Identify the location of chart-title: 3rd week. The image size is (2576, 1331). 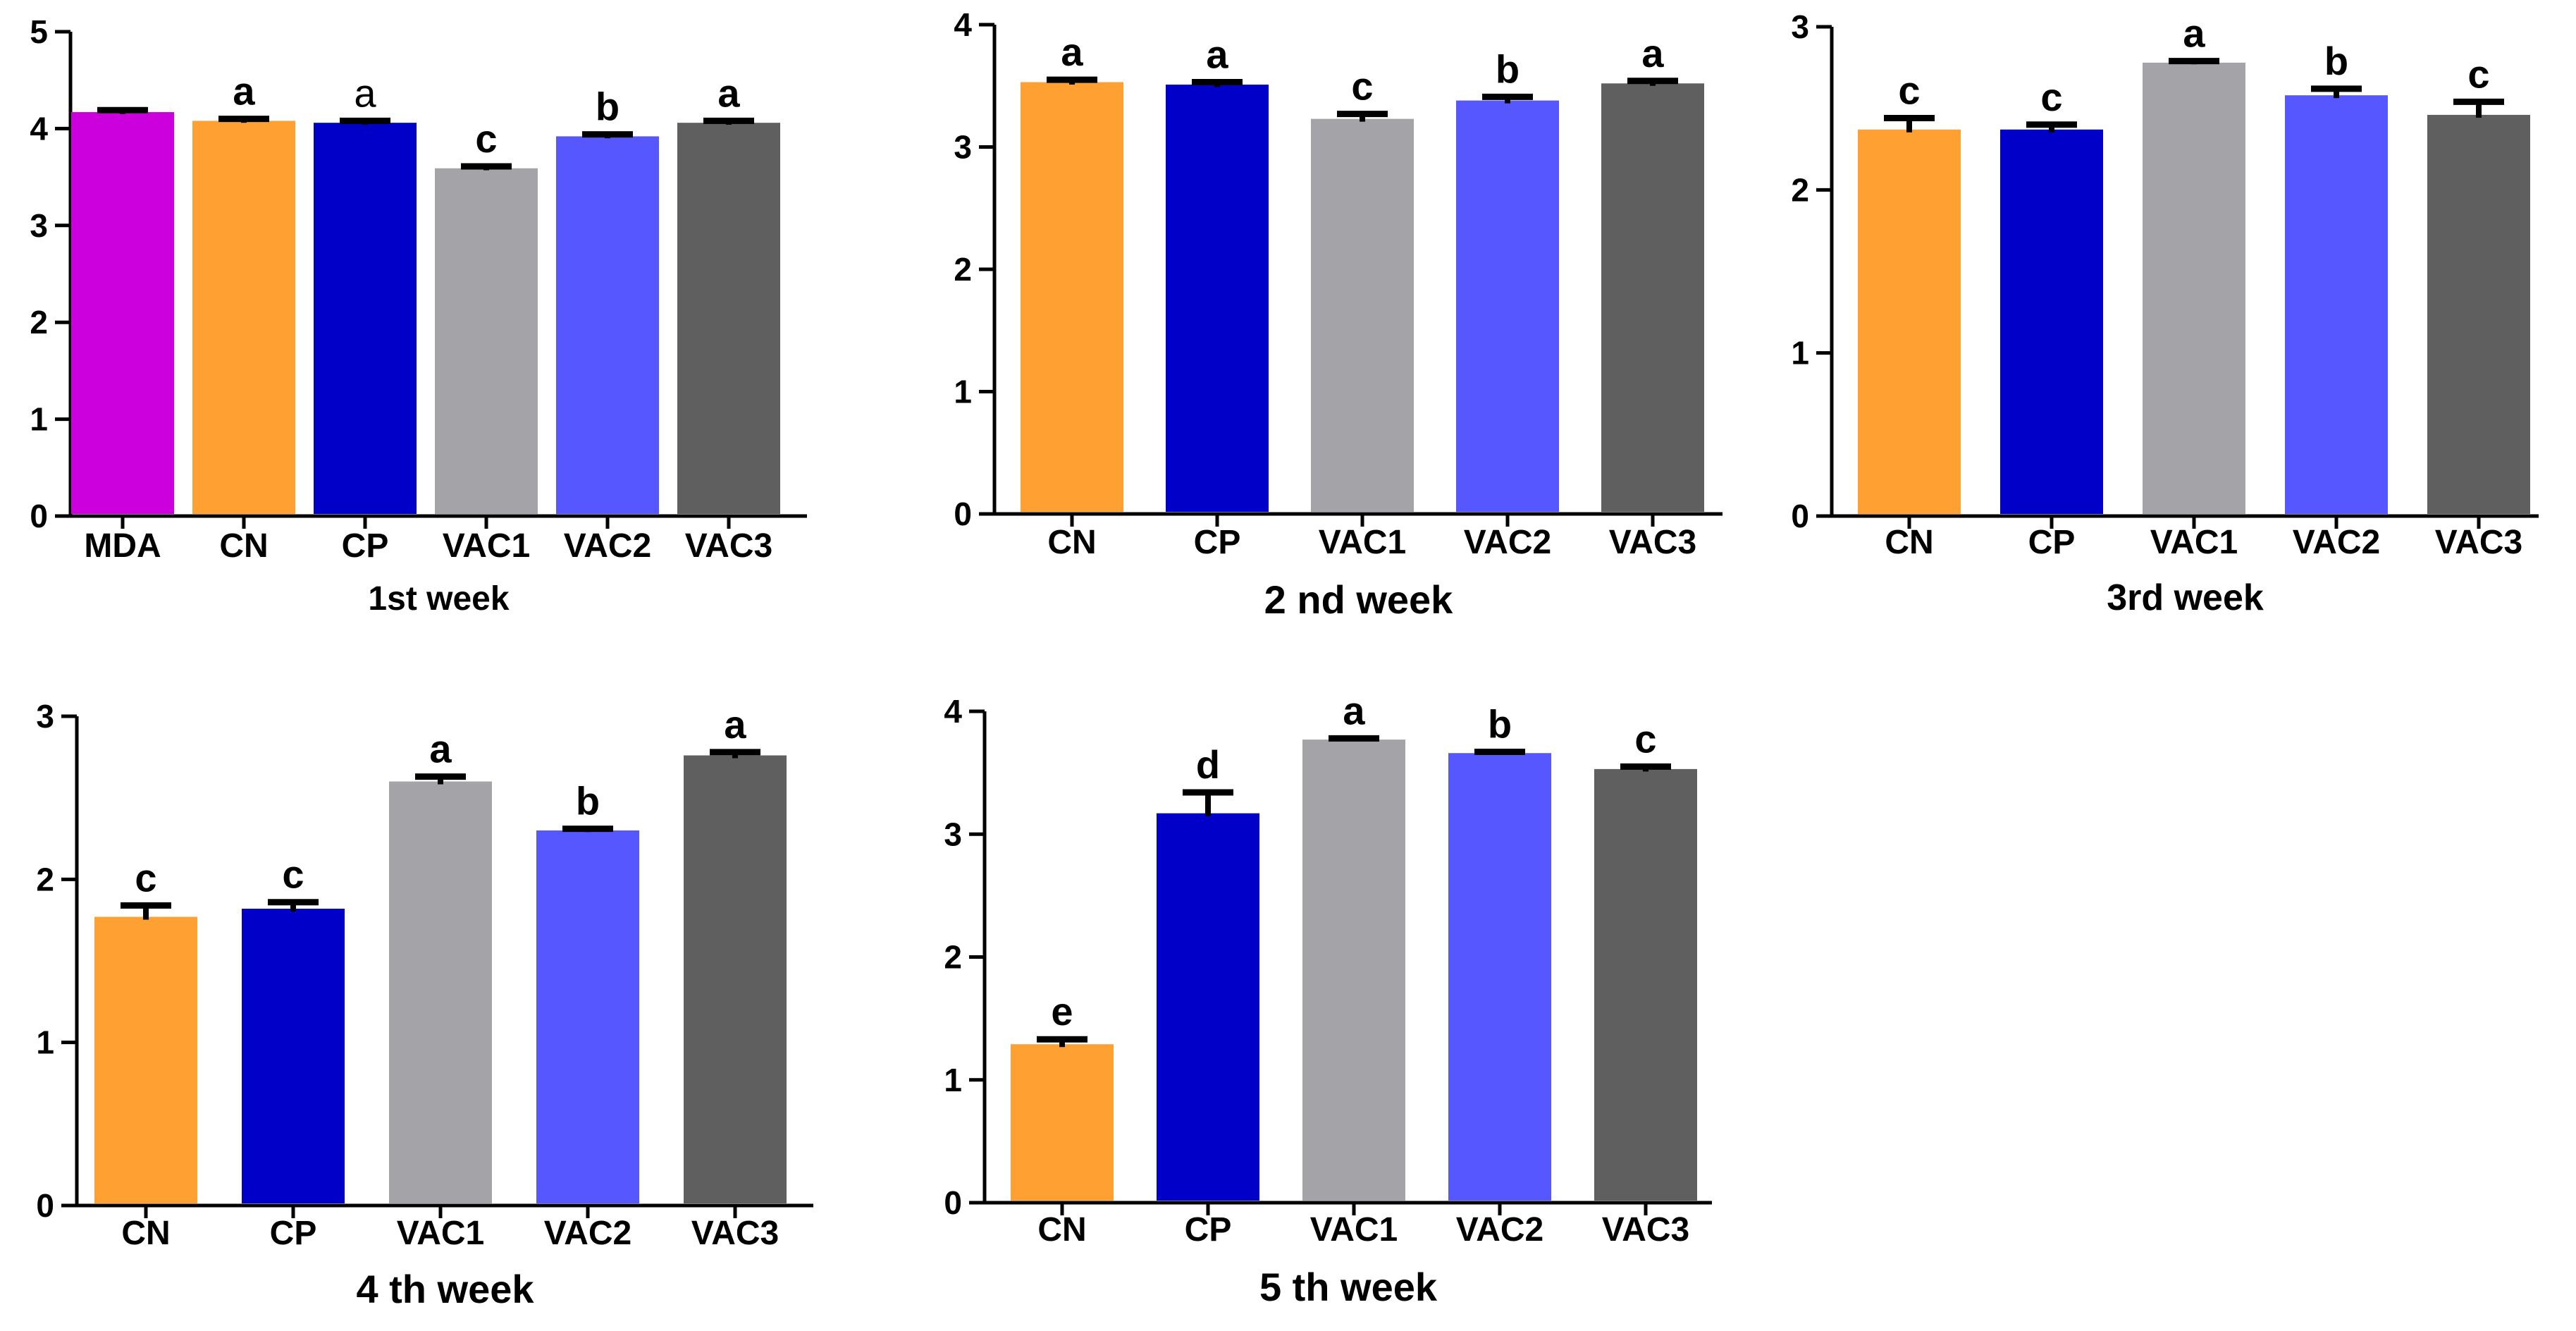
(2185, 597).